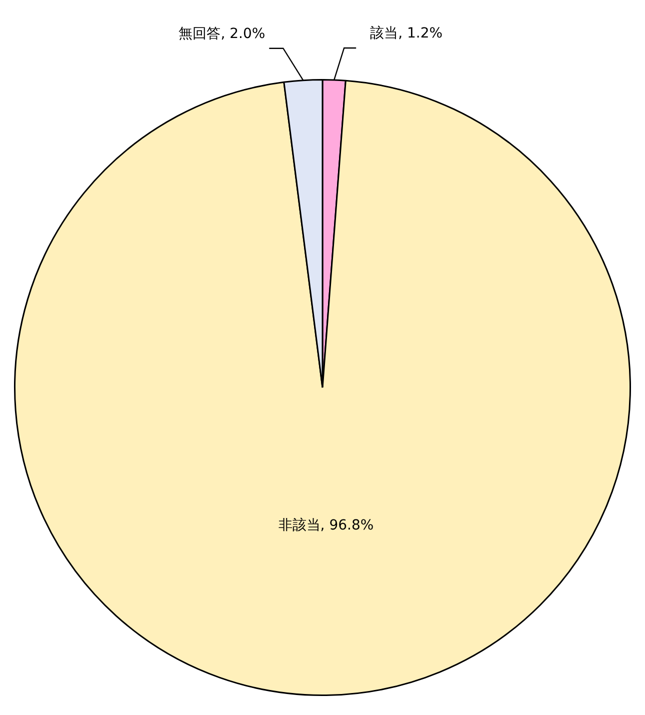  What do you see at coordinates (222, 34) in the screenshot?
I see `slice-label: 無回答, 2.0%` at bounding box center [222, 34].